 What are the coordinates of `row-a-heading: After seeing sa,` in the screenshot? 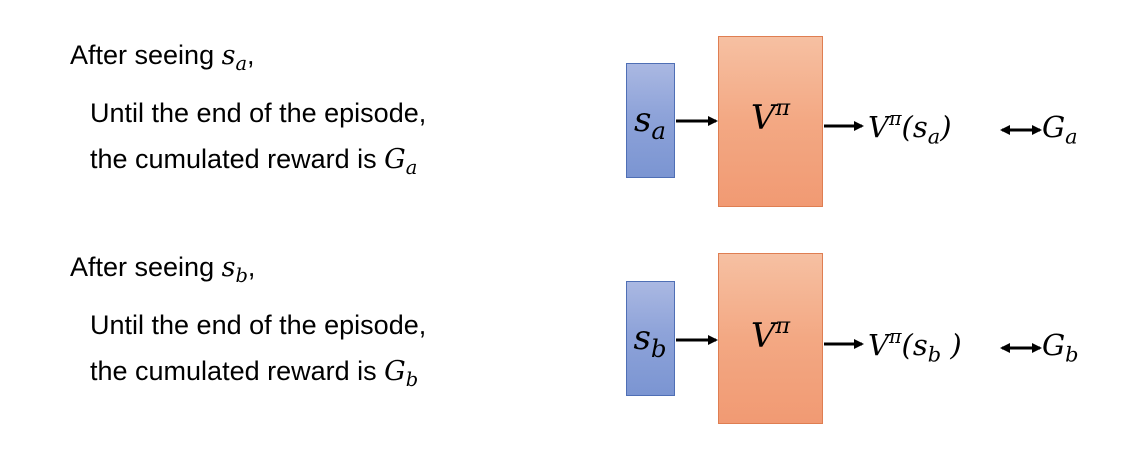 It's located at (162, 58).